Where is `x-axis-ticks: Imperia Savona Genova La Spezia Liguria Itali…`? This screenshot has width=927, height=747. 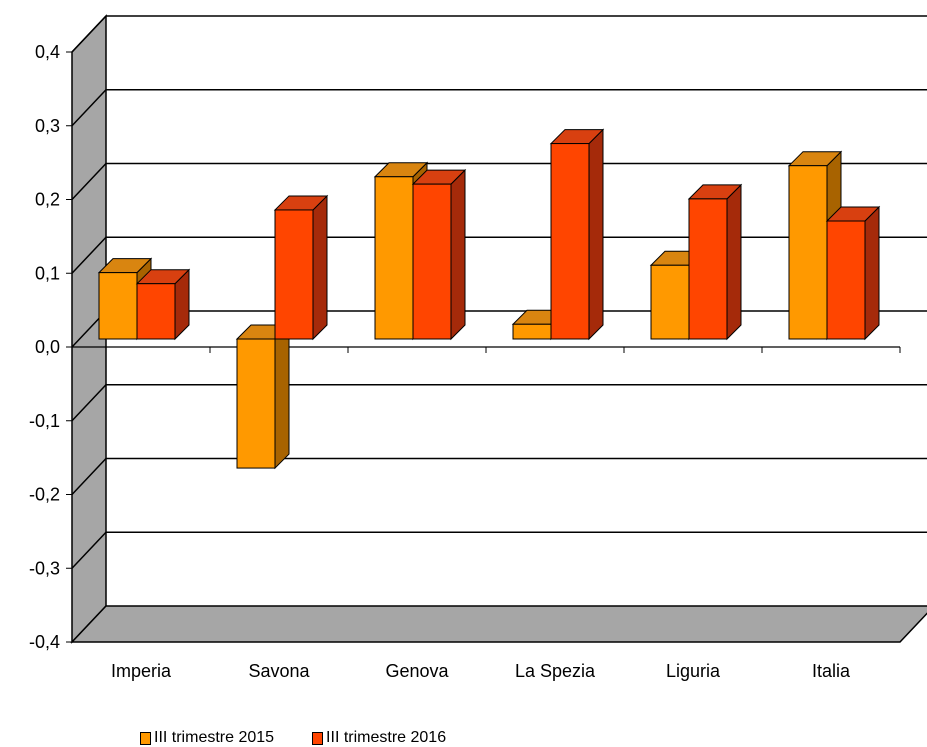
x-axis-ticks: Imperia Savona Genova La Spezia Liguria Itali… is located at coordinates (481, 671).